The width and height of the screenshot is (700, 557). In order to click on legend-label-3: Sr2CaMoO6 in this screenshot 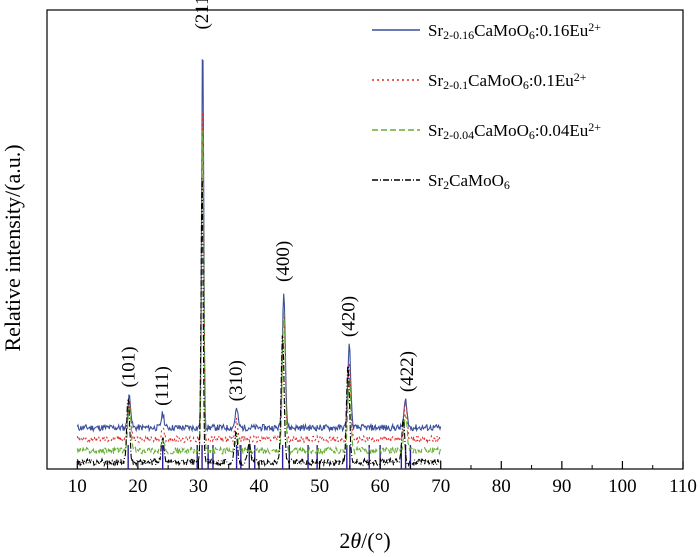, I will do `click(469, 181)`.